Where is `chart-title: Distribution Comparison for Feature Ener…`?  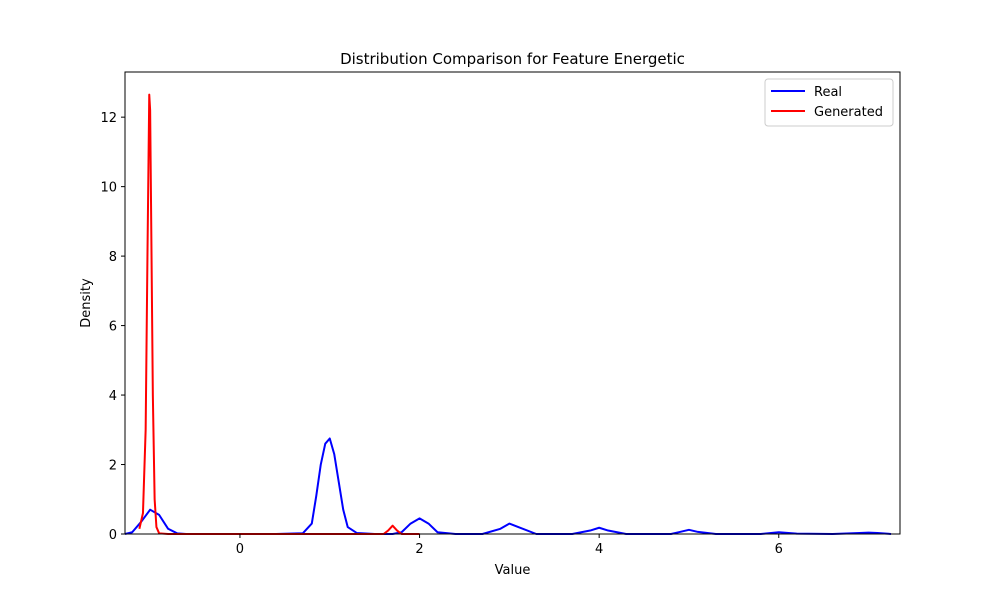
chart-title: Distribution Comparison for Feature Ener… is located at coordinates (512, 59).